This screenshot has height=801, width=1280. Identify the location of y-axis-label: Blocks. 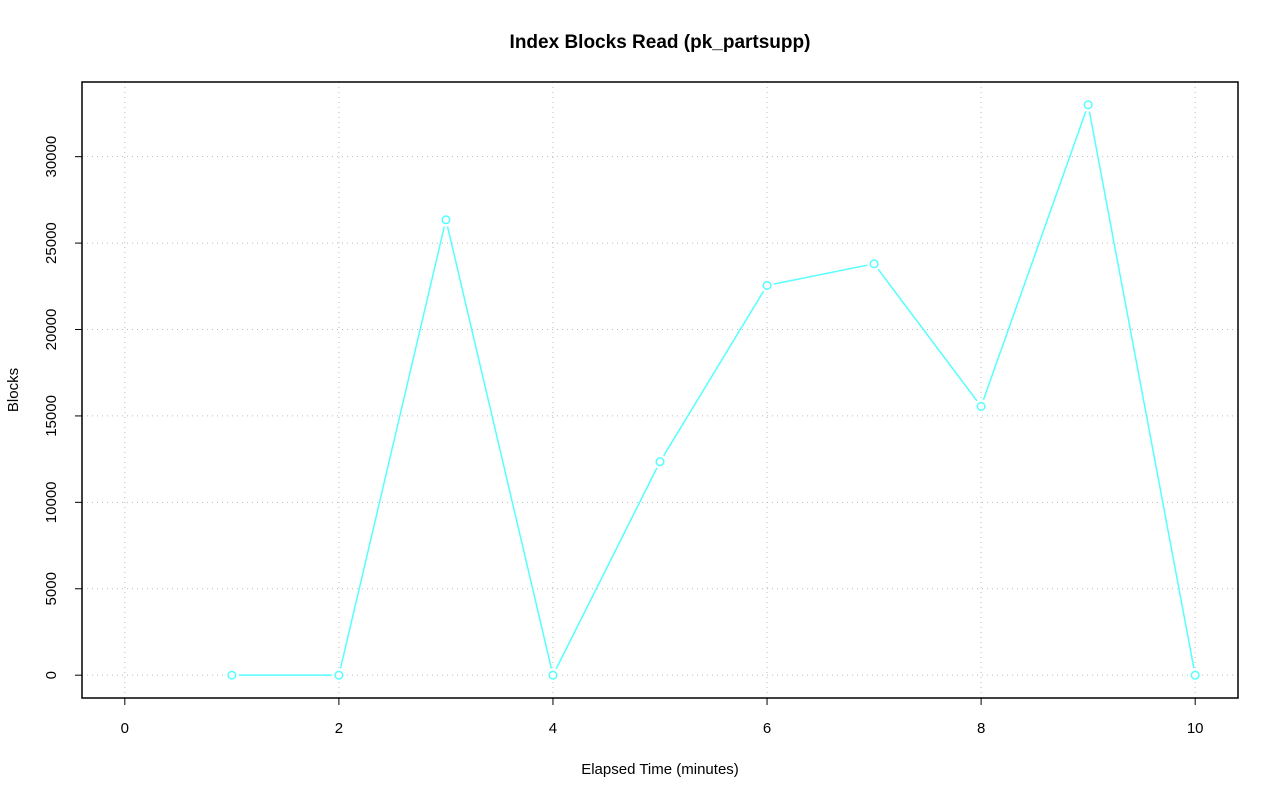
(13, 390).